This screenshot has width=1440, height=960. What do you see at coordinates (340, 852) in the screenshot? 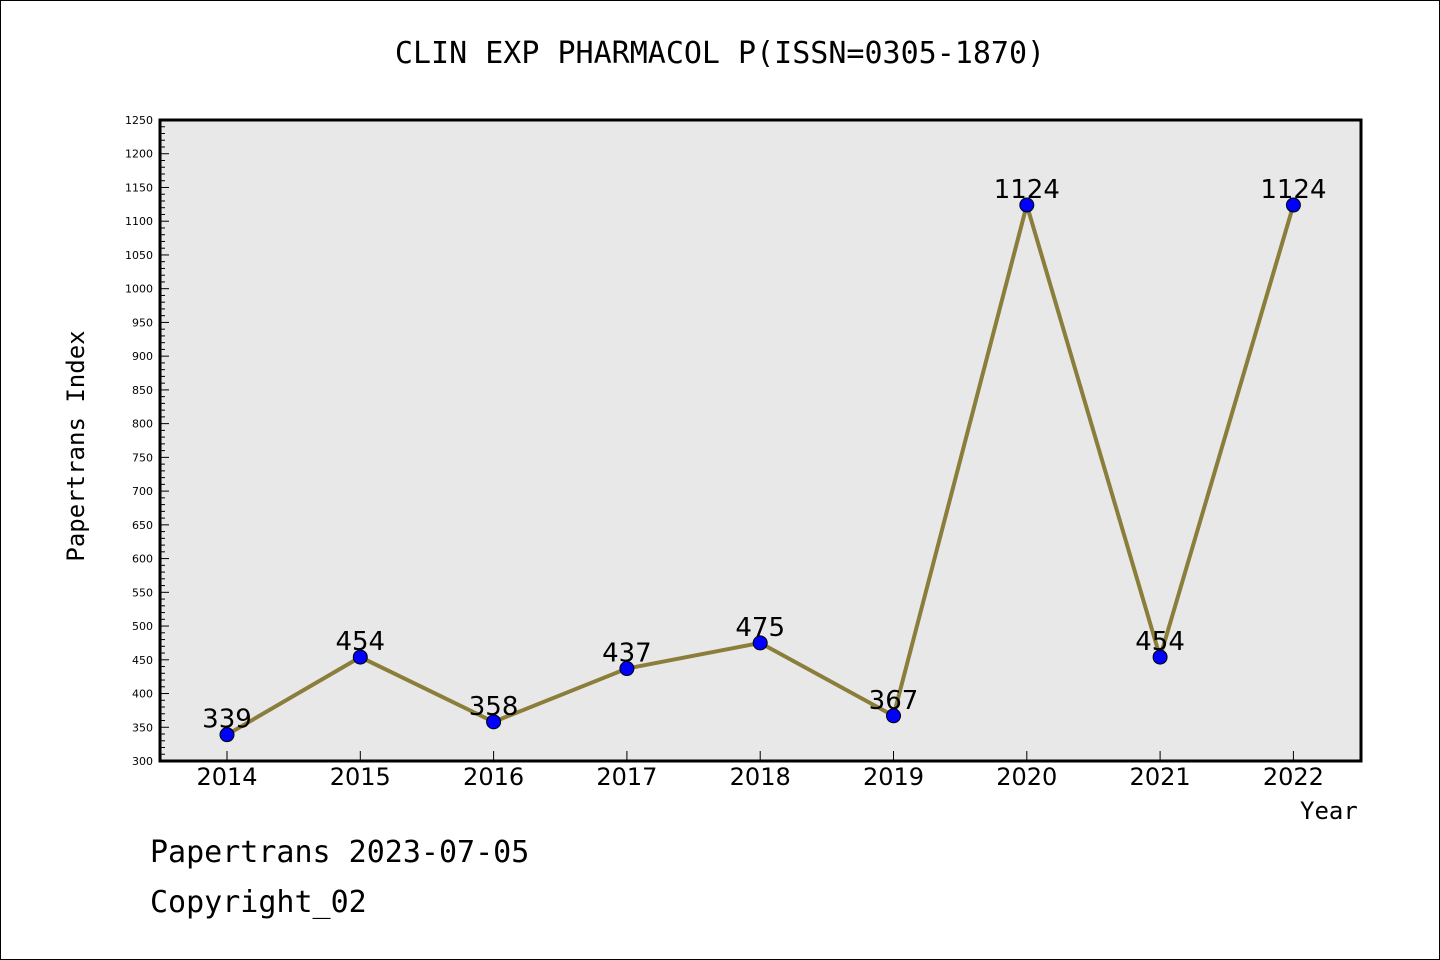
I see `footer-date-line: Papertrans 2023-07-05` at bounding box center [340, 852].